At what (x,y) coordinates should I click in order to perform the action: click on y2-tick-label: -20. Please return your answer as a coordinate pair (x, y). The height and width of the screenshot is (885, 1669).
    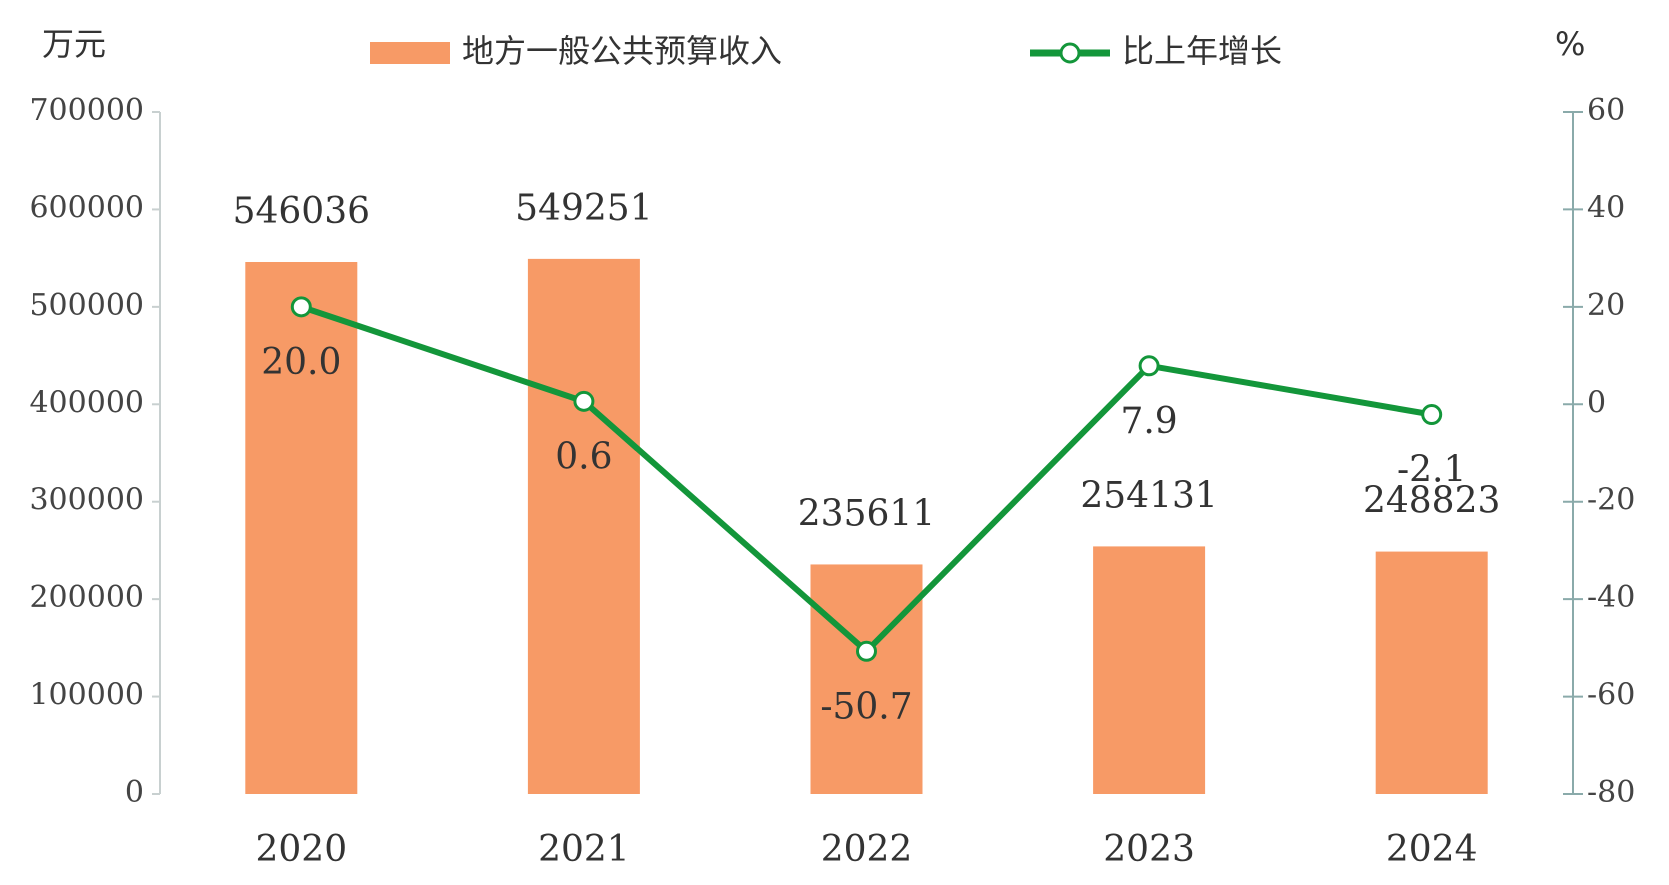
    Looking at the image, I should click on (1611, 500).